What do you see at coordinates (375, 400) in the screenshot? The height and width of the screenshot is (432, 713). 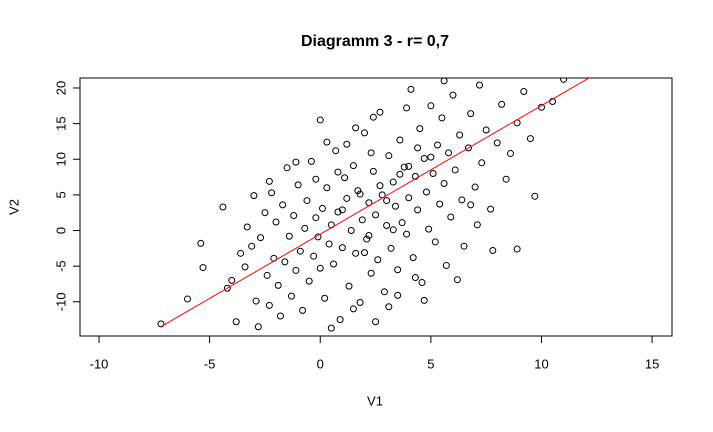 I see `x-axis-label: V1` at bounding box center [375, 400].